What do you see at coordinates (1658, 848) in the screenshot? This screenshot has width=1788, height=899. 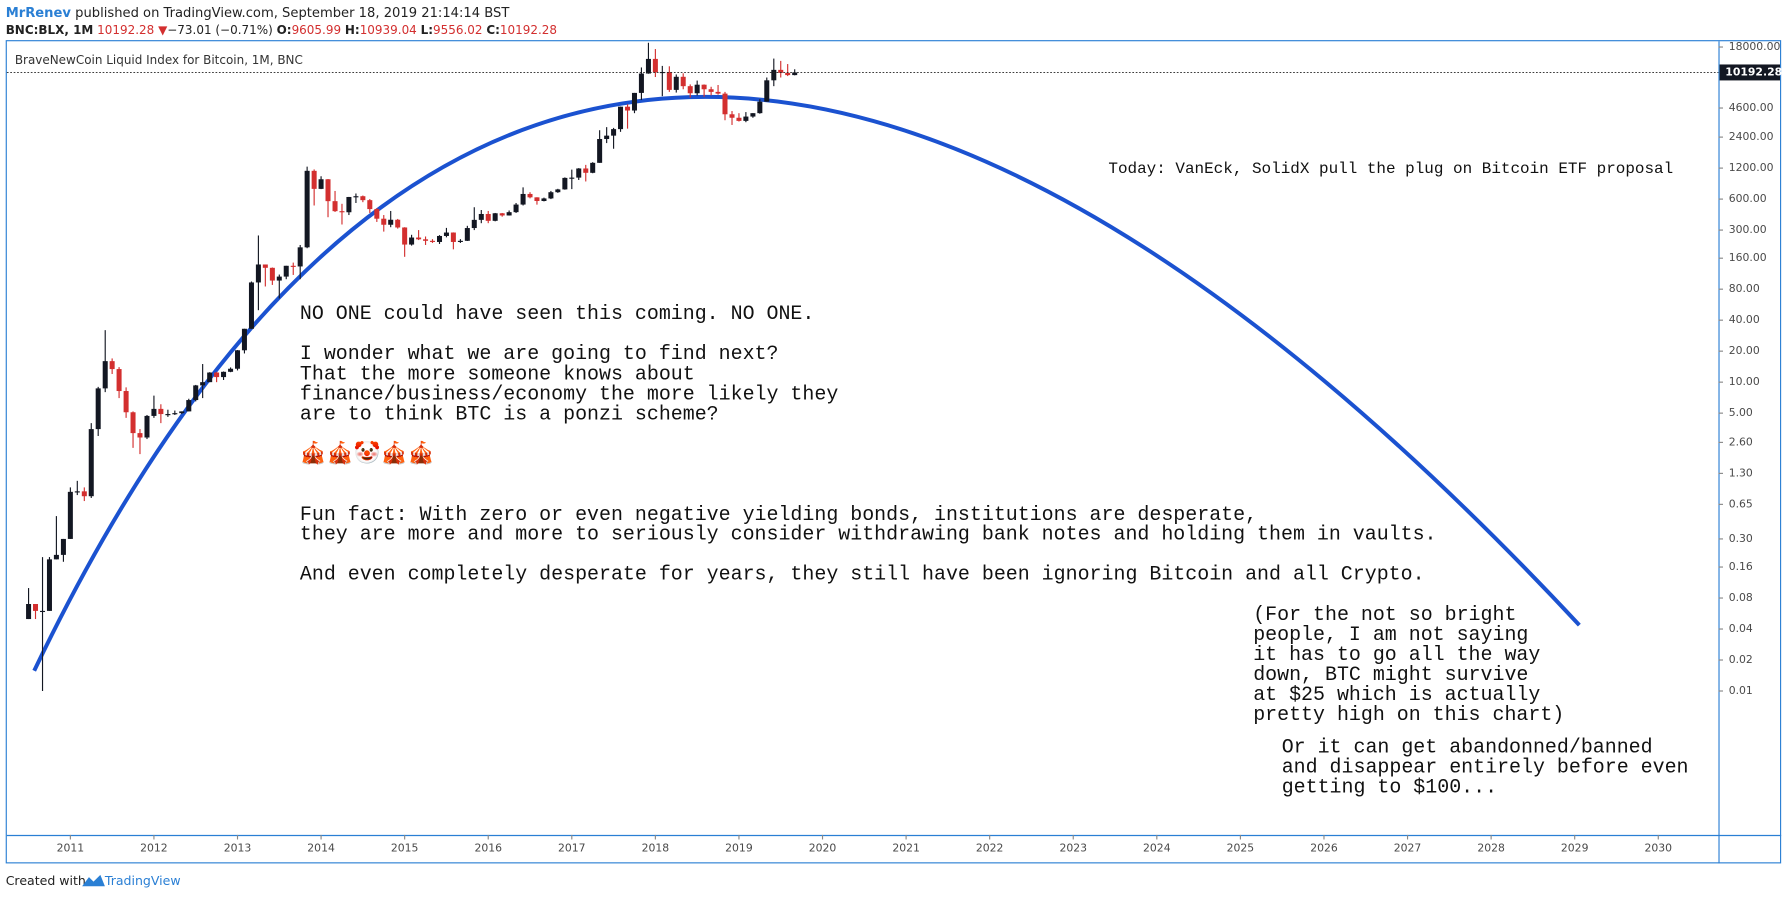 I see `x-tick-label: 2030` at bounding box center [1658, 848].